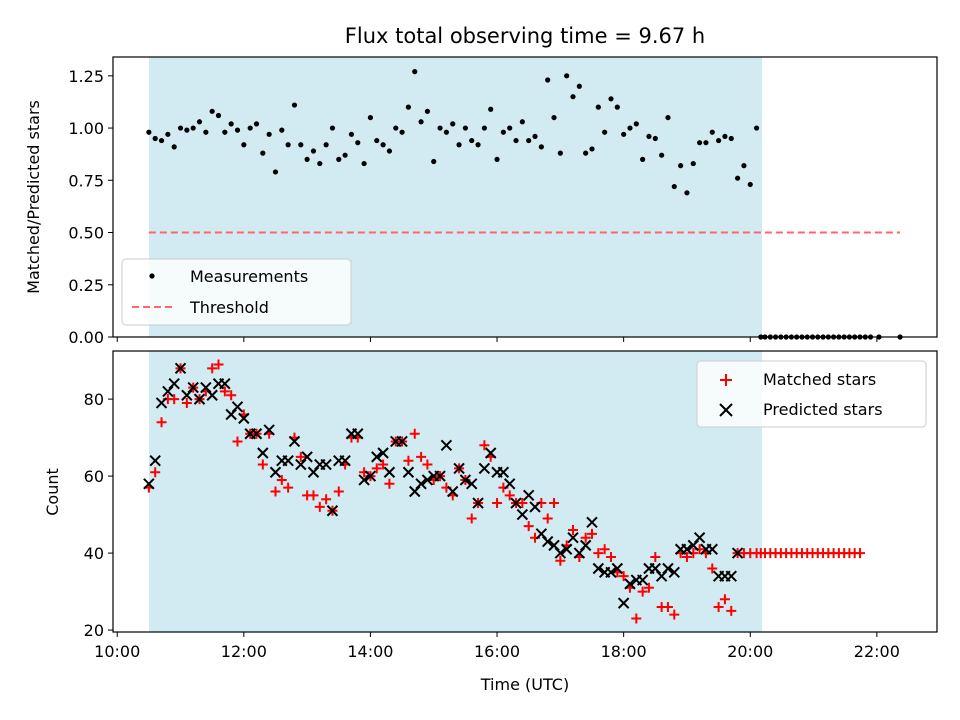  What do you see at coordinates (117, 651) in the screenshot?
I see `x-tick-label: 10:00` at bounding box center [117, 651].